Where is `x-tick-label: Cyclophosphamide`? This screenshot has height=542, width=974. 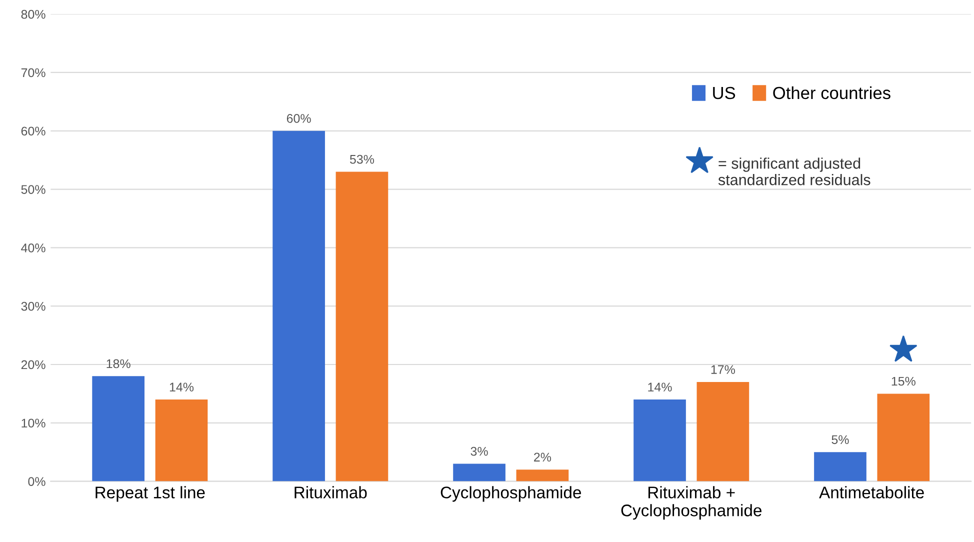 x-tick-label: Cyclophosphamide is located at coordinates (510, 494).